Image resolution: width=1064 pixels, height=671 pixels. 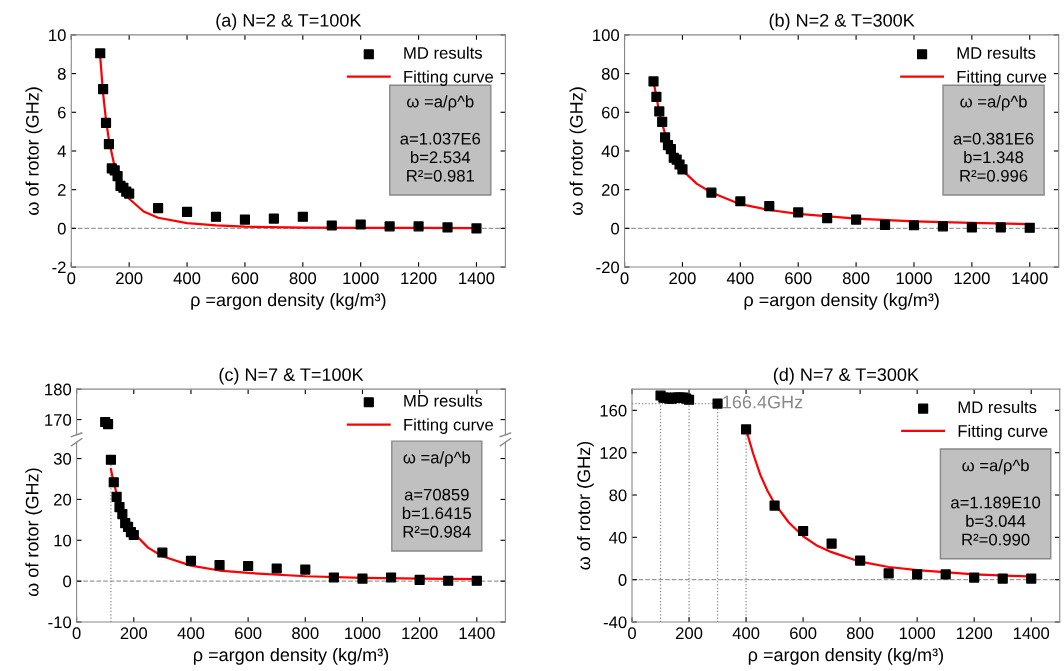 I want to click on y-tick-label: -20, so click(x=608, y=267).